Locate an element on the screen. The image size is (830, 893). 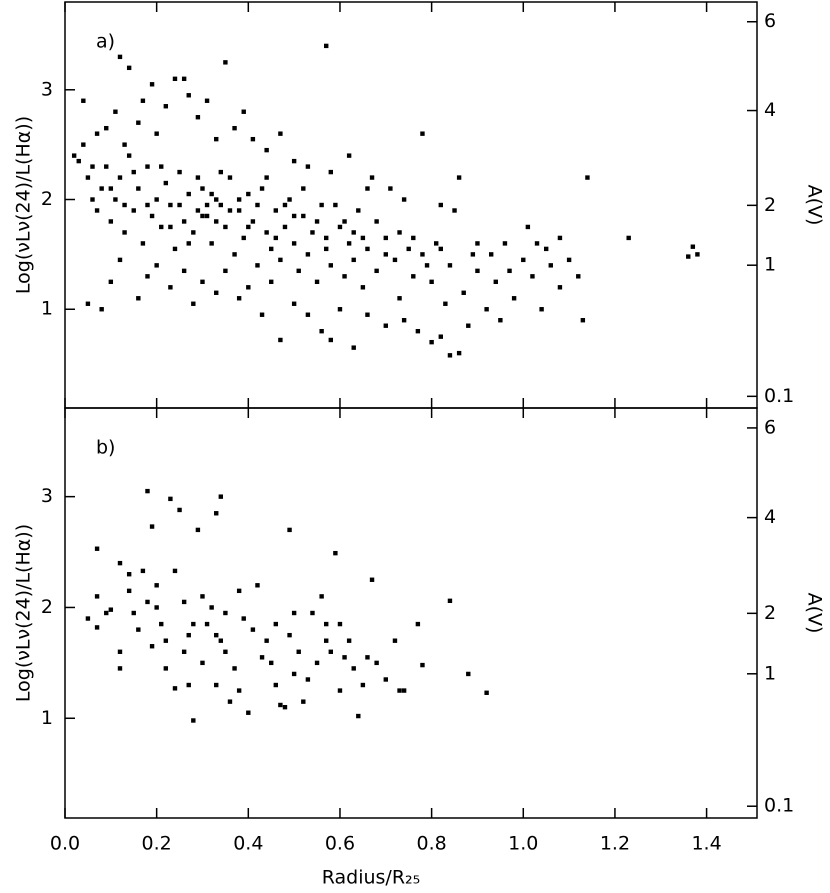
y2-tick-label: 4 is located at coordinates (770, 110).